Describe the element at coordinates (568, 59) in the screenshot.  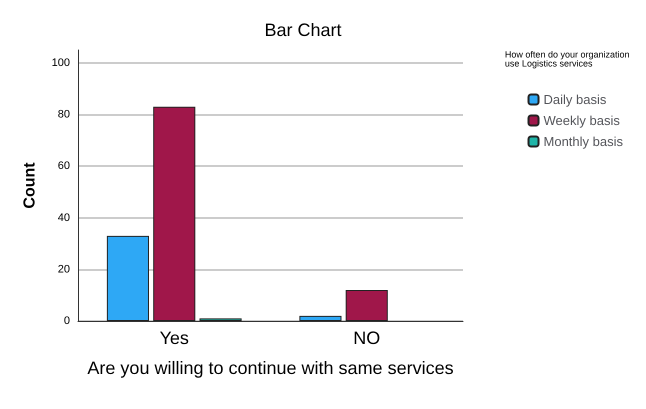
I see `legend-title: How often do your organization use Logistics services` at that location.